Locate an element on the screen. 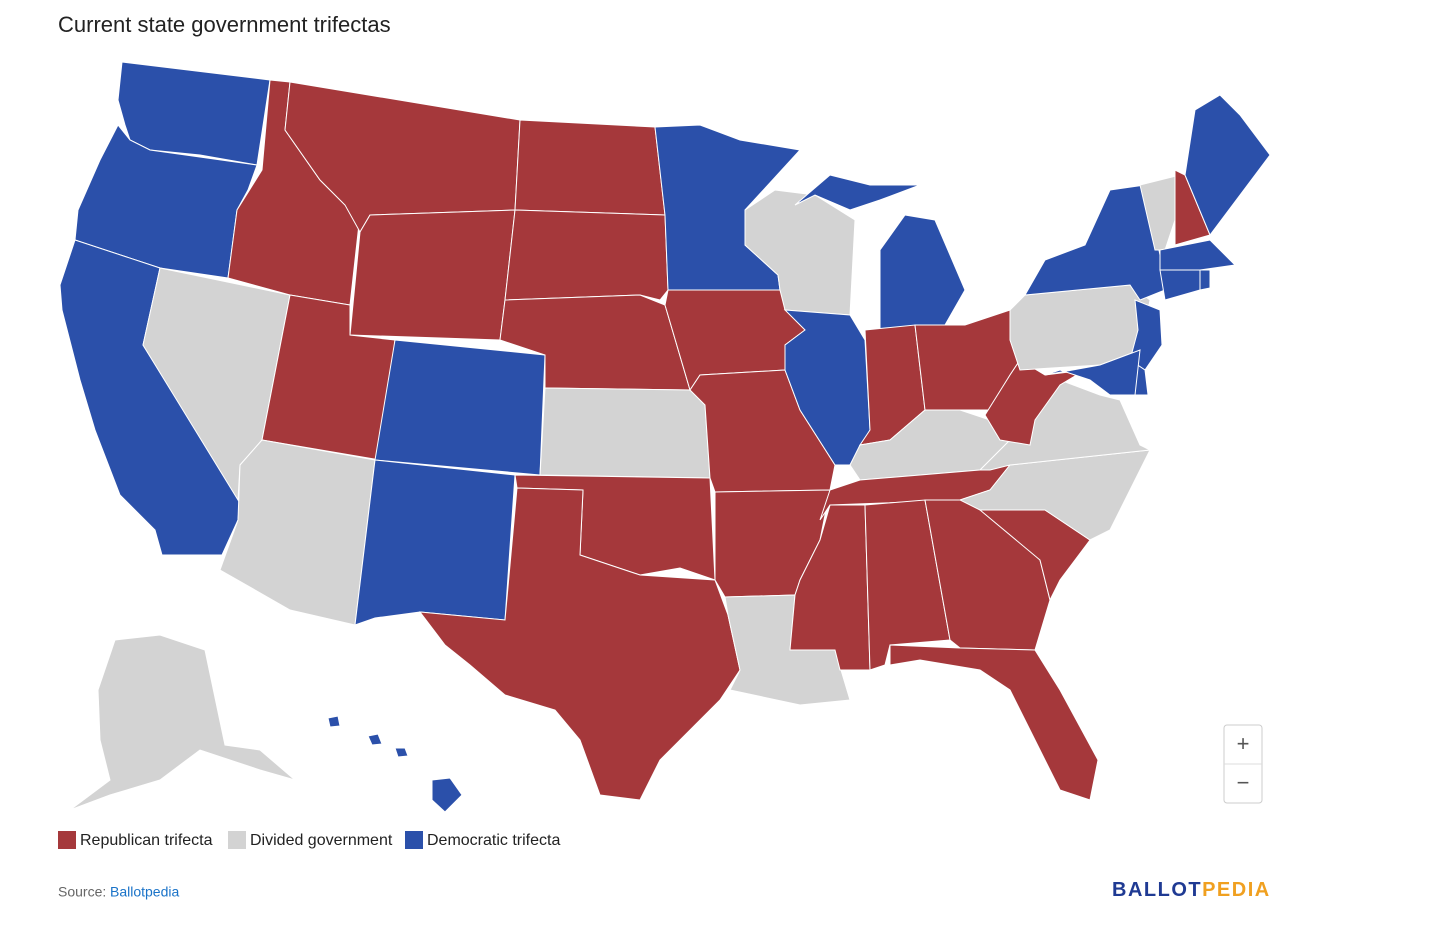 This screenshot has width=1456, height=951. legend-label: Democratic trifecta is located at coordinates (493, 840).